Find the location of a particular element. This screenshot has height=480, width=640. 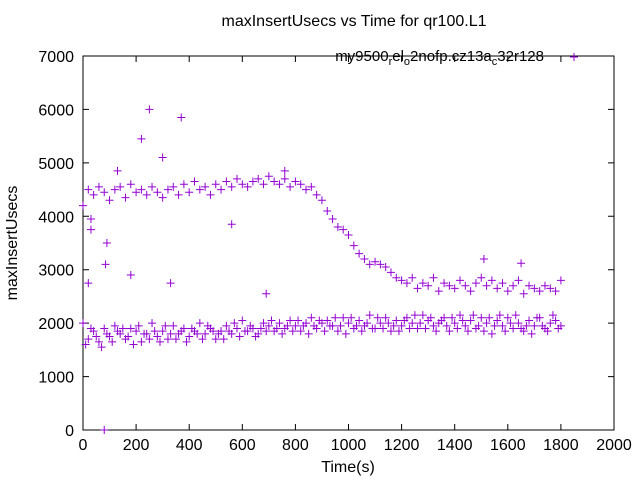

x-tick-label: 400 is located at coordinates (189, 445).